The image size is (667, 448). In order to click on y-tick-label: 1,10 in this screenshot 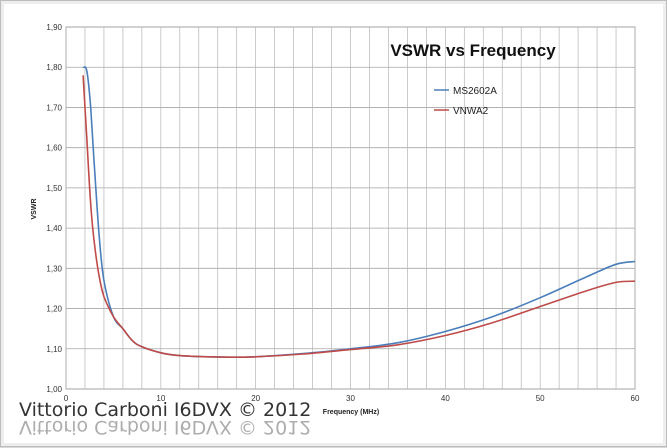, I will do `click(54, 349)`.